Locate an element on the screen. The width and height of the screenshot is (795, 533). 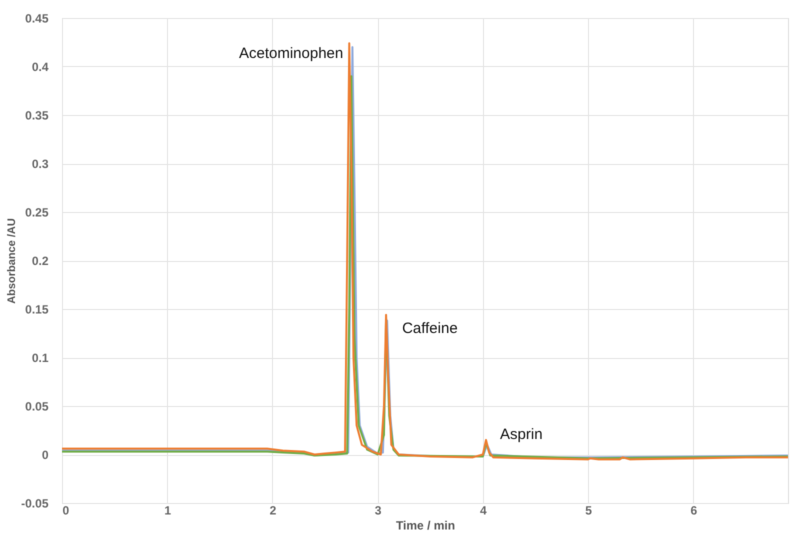
y-tick-label: 0.4 is located at coordinates (40, 67).